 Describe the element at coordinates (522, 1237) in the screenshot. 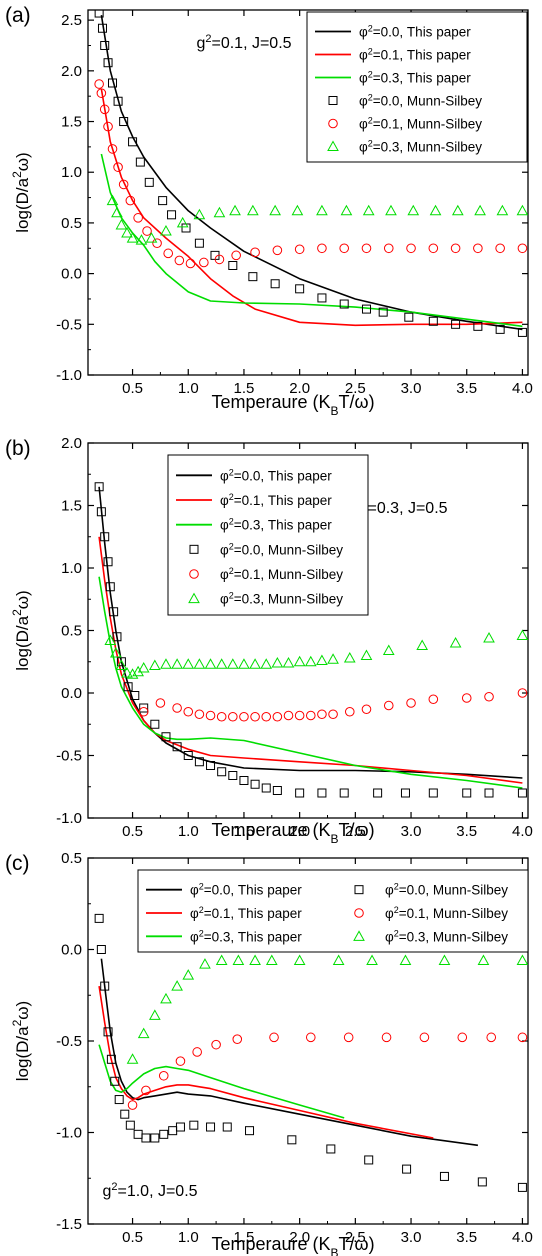

I see `x-tick-label: 4.0` at that location.